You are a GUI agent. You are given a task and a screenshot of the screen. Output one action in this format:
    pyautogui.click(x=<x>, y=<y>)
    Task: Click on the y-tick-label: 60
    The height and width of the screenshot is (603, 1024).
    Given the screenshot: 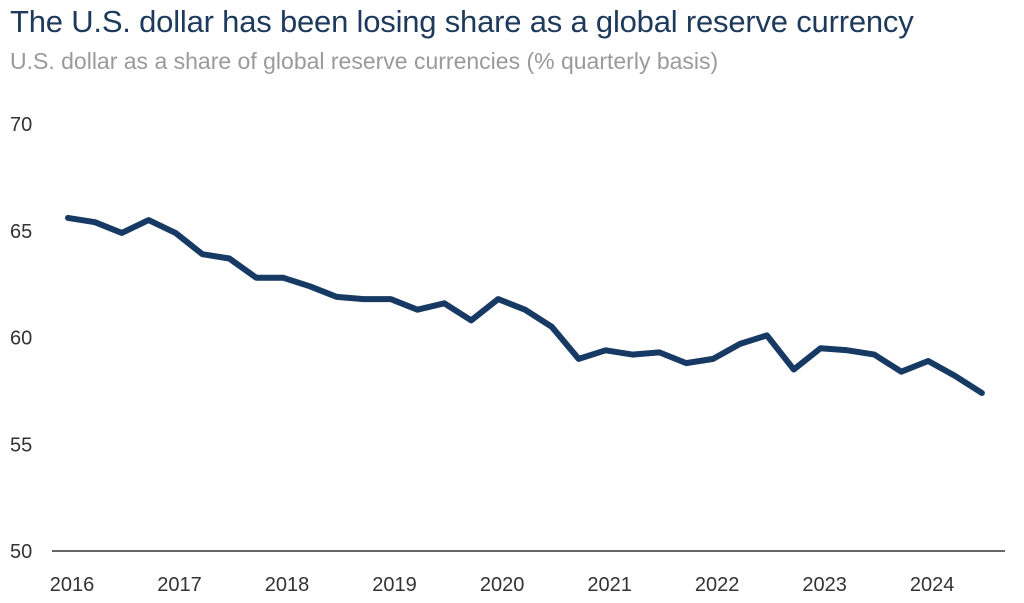 What is the action you would take?
    pyautogui.click(x=21, y=339)
    